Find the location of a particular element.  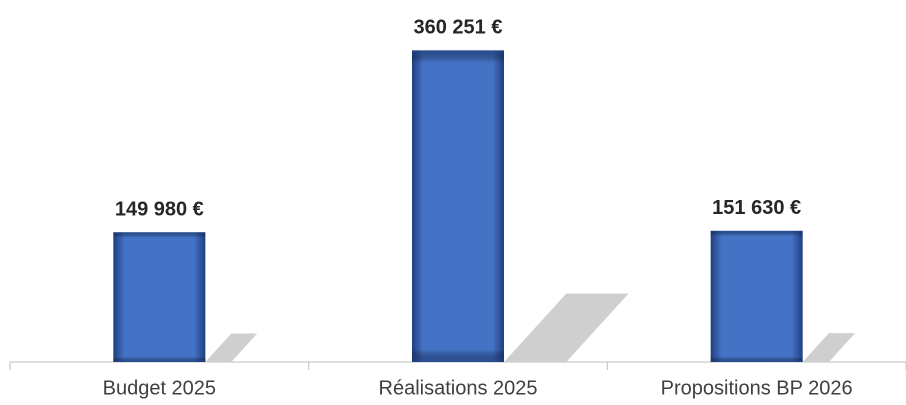

value-label: 151 630 € is located at coordinates (756, 208).